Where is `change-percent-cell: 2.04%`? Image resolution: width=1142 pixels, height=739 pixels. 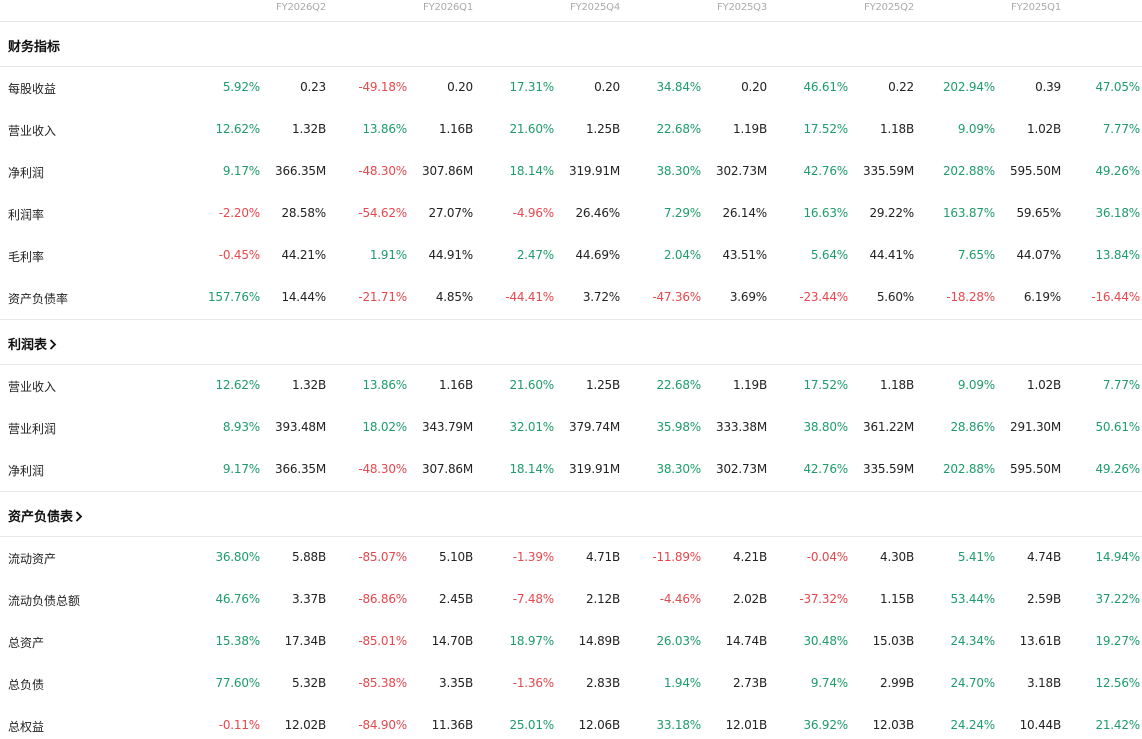 change-percent-cell: 2.04% is located at coordinates (682, 255).